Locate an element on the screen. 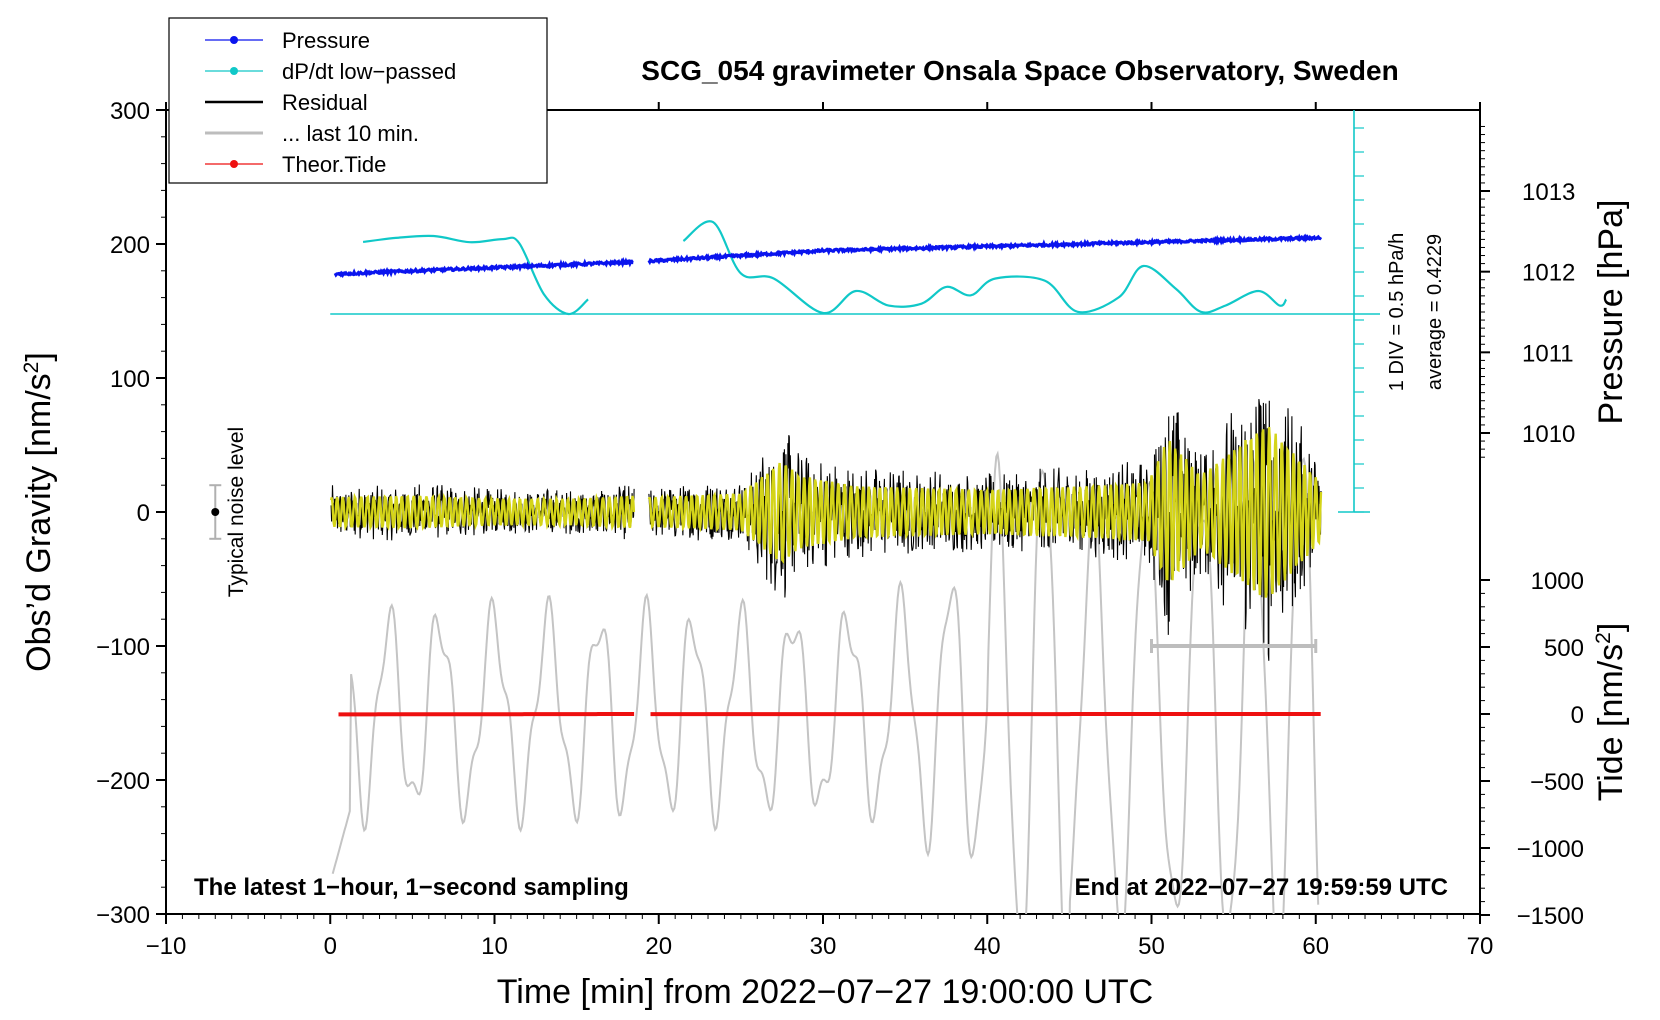  pressure-tick-label: 1013 is located at coordinates (1548, 192).